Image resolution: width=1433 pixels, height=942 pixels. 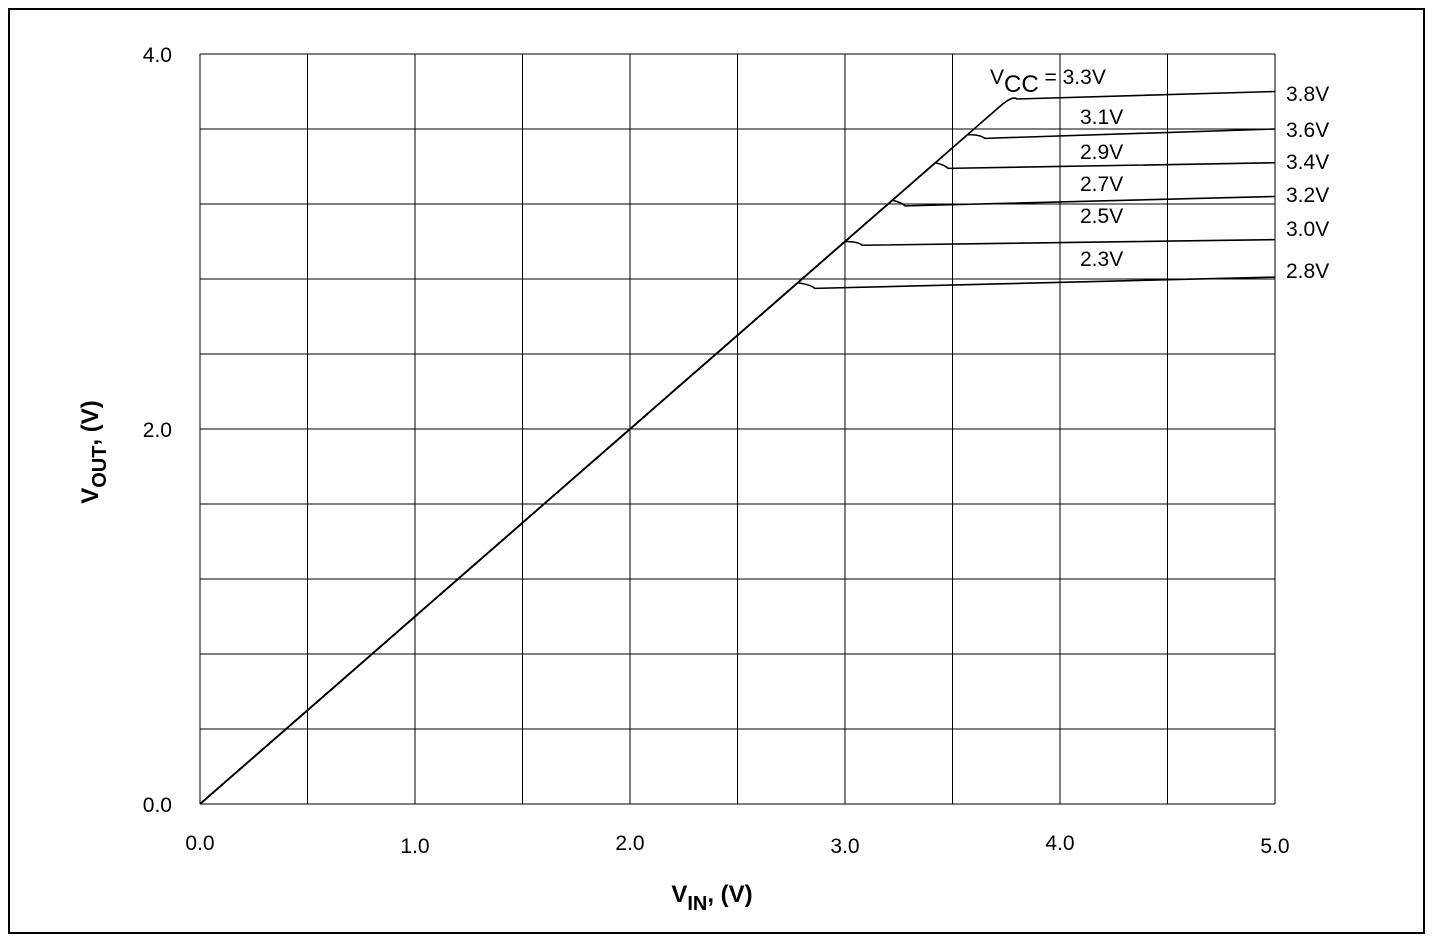 I want to click on x-tick-label: 1.0, so click(x=414, y=846).